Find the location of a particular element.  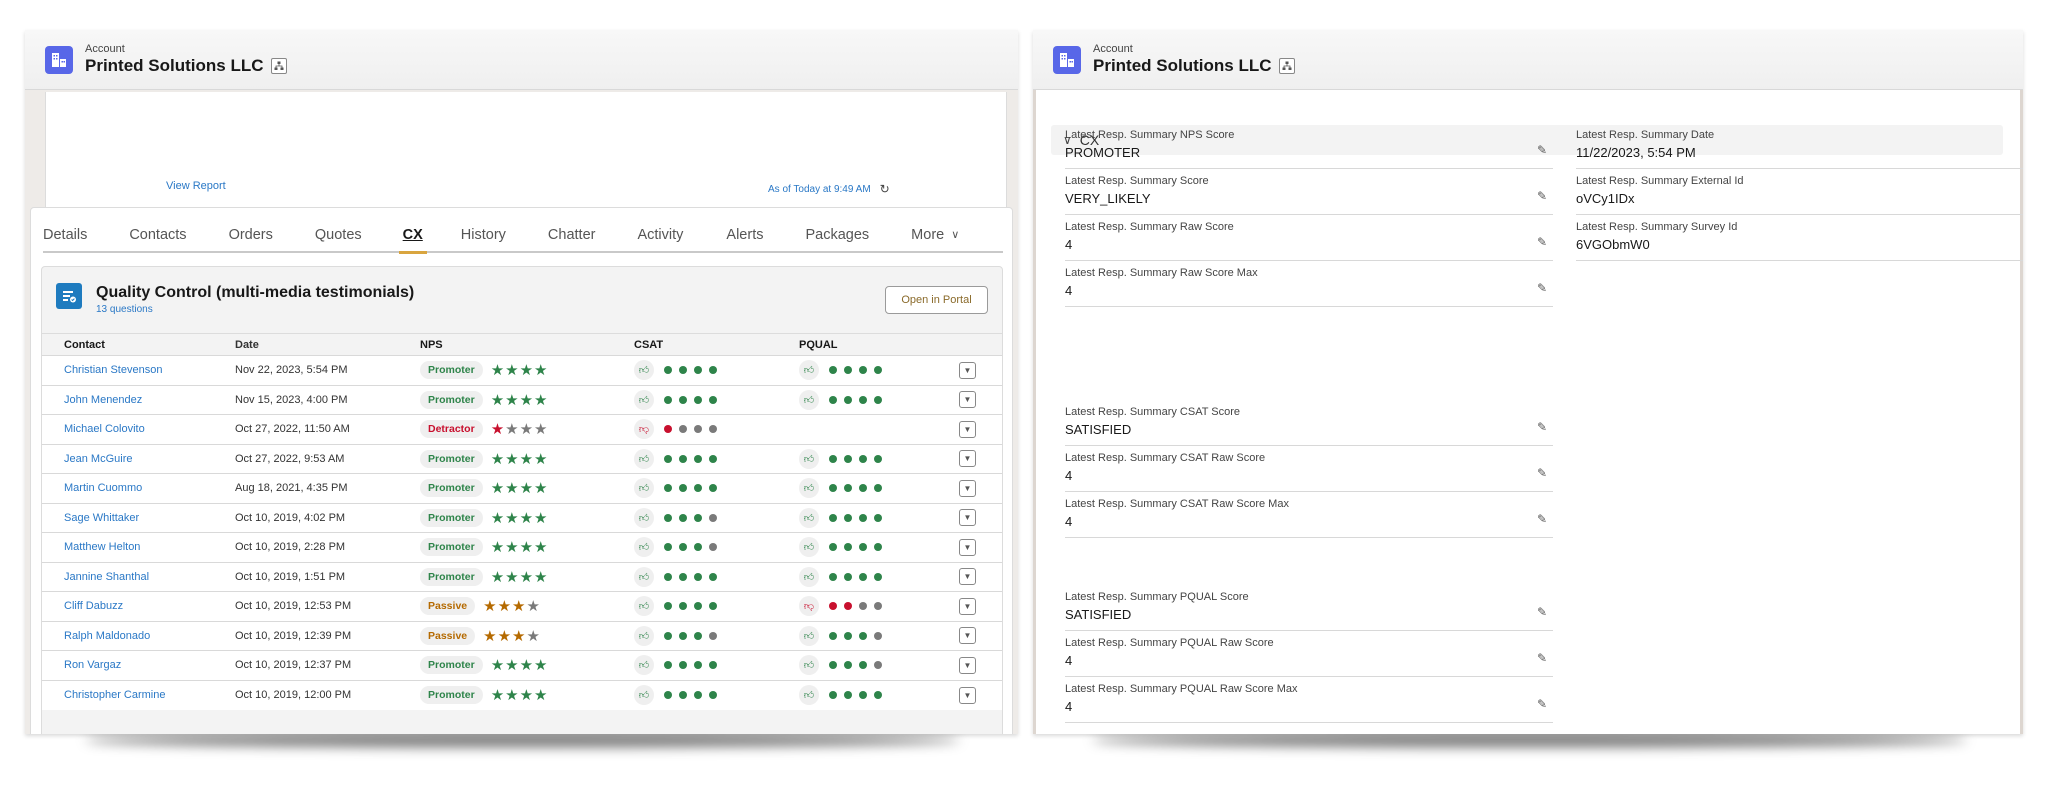

field-label: Latest Resp. Summary Raw Score Max is located at coordinates (1161, 273).